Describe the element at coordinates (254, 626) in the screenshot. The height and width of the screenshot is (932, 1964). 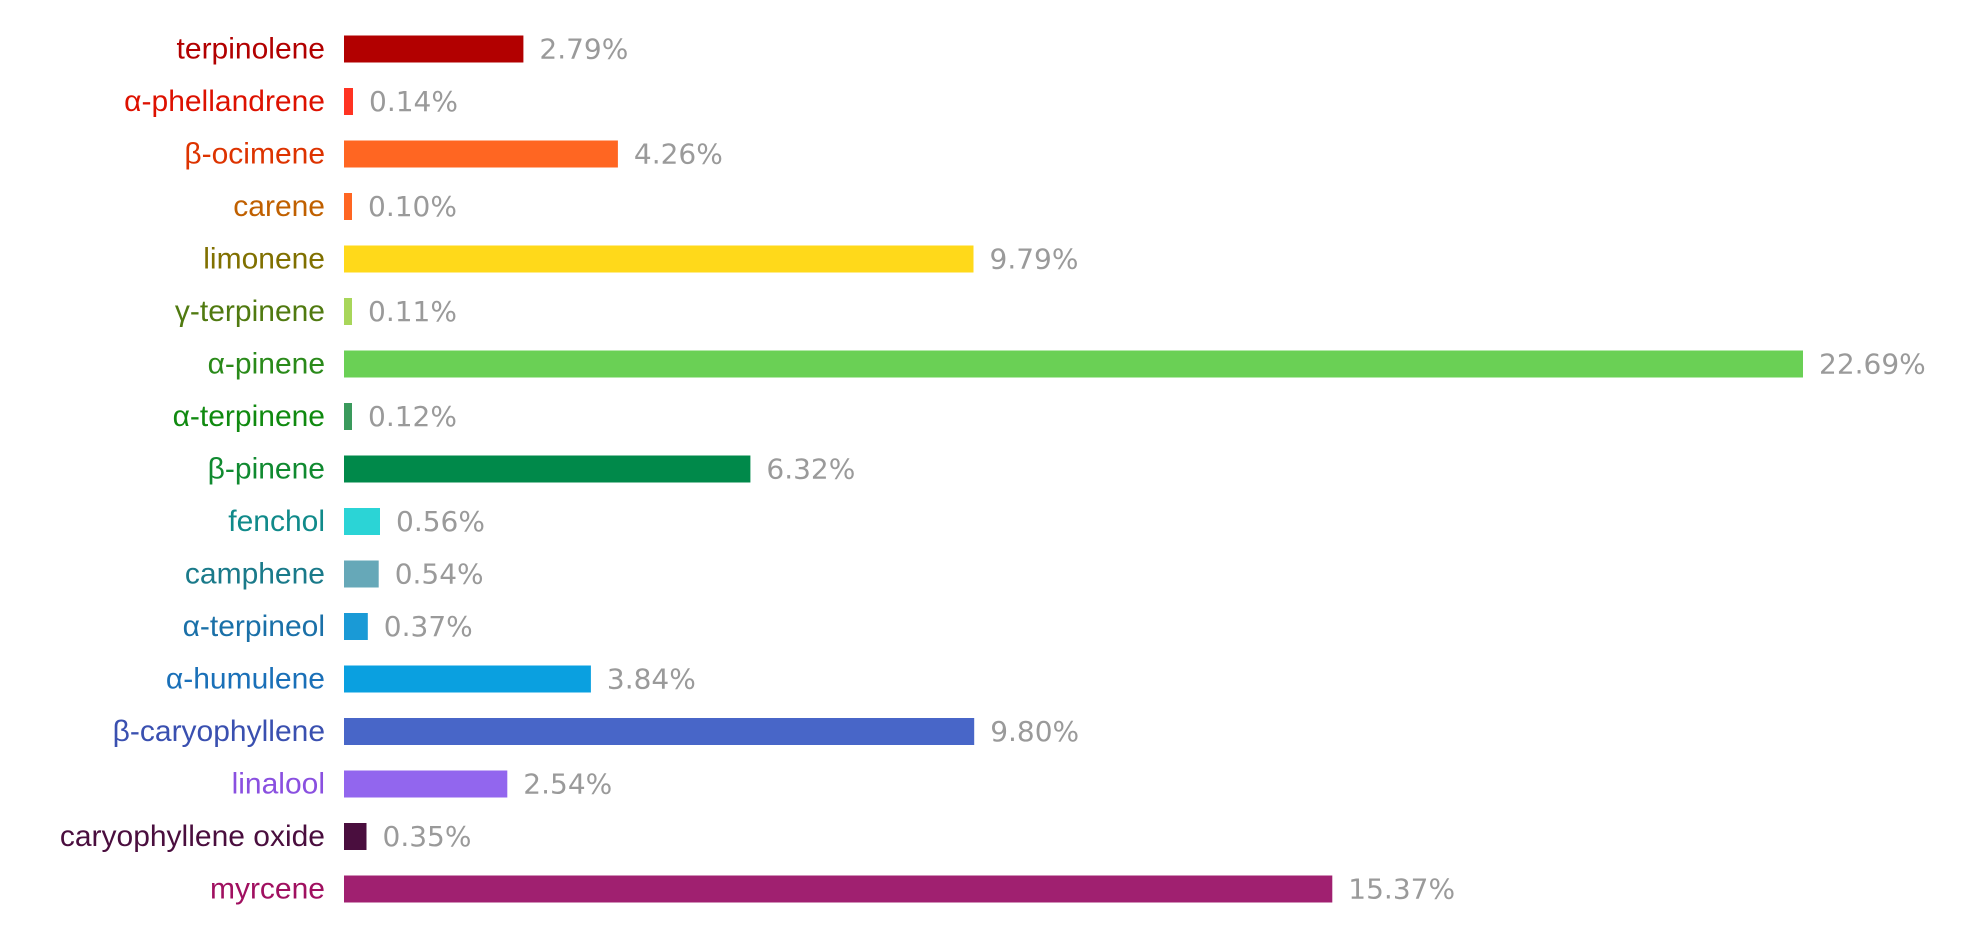
I see `category-label-11: α-terpineol` at that location.